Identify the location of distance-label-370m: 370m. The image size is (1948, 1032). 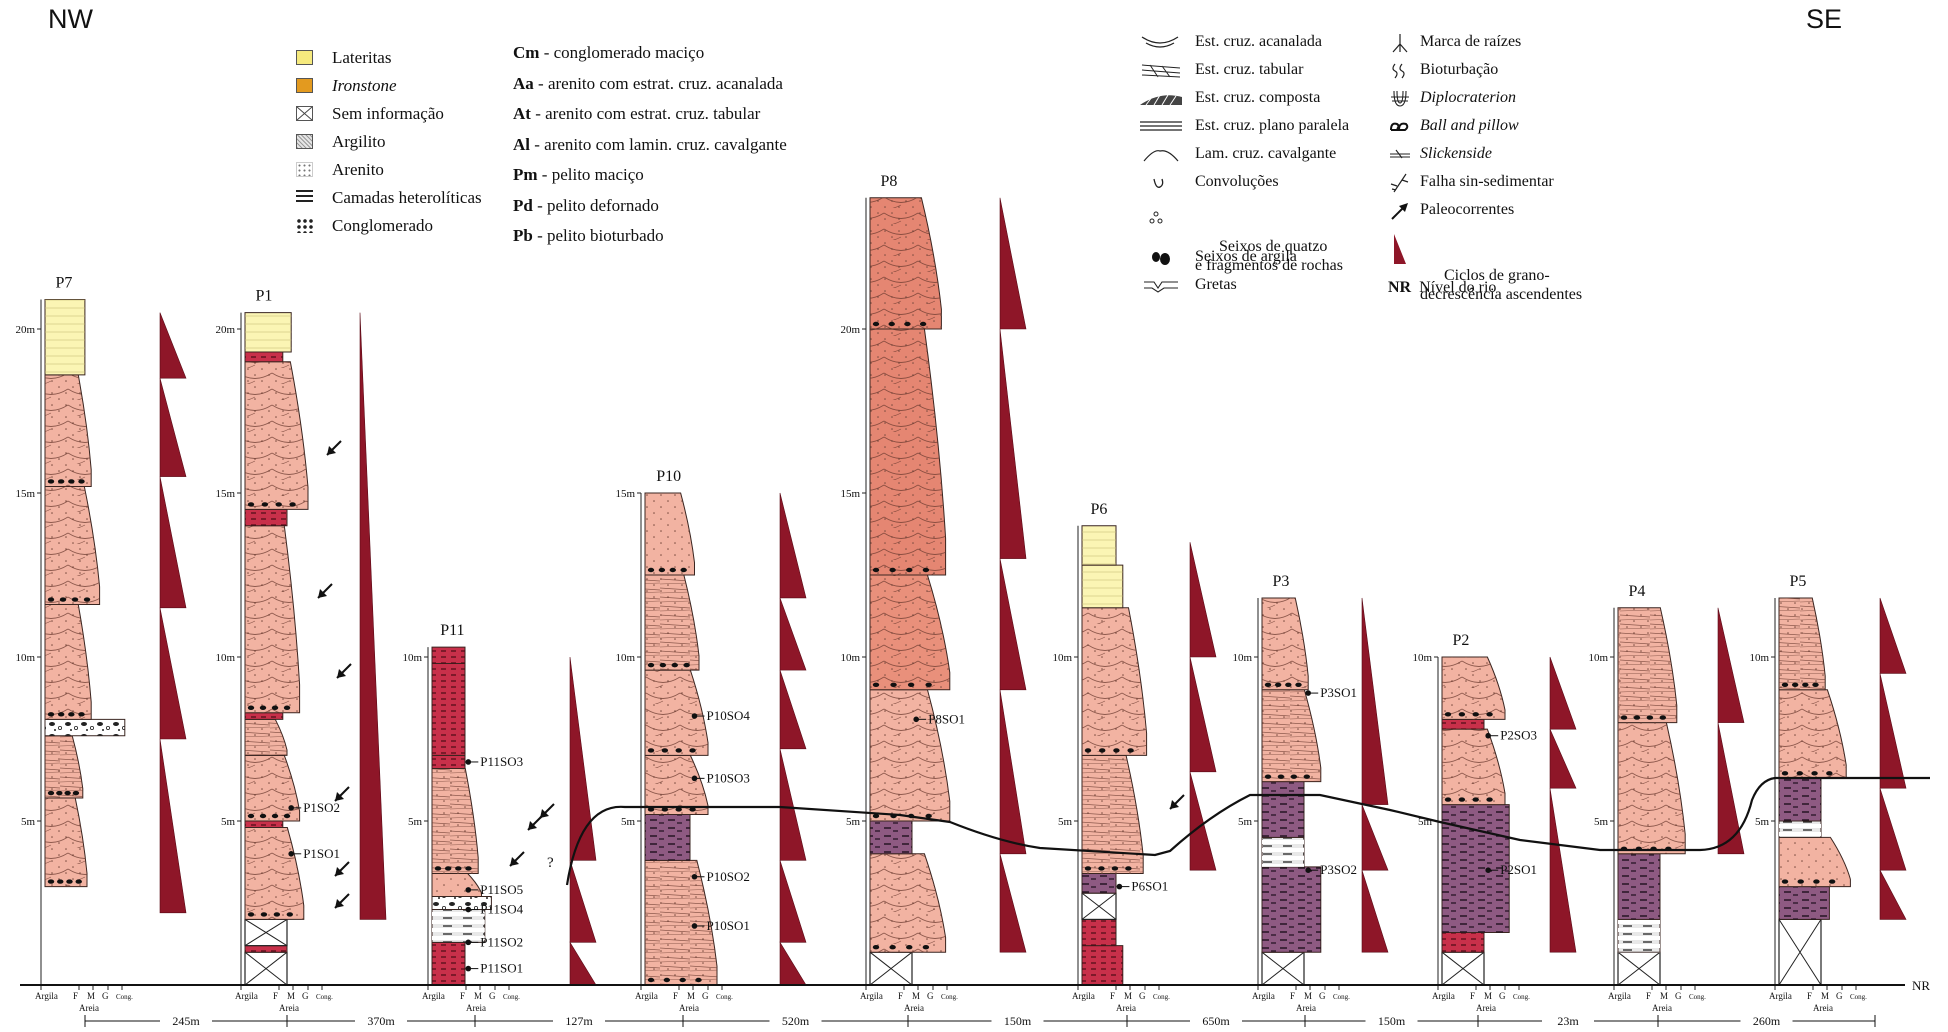
(381, 1021).